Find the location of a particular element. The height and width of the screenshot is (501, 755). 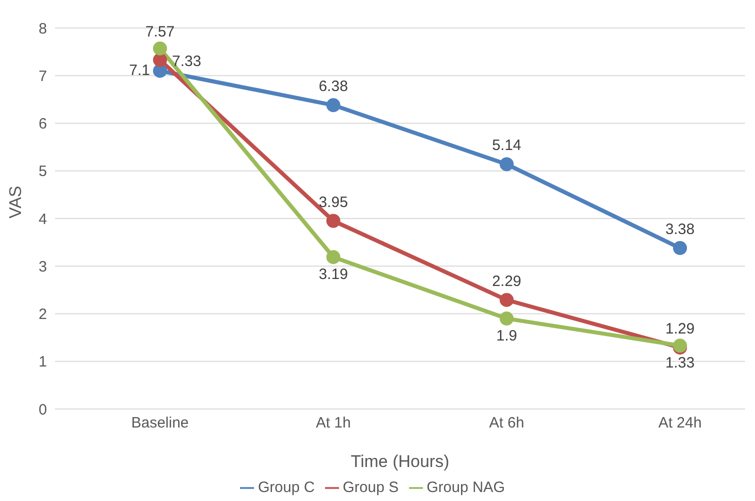

data-label: 3.19 is located at coordinates (333, 275).